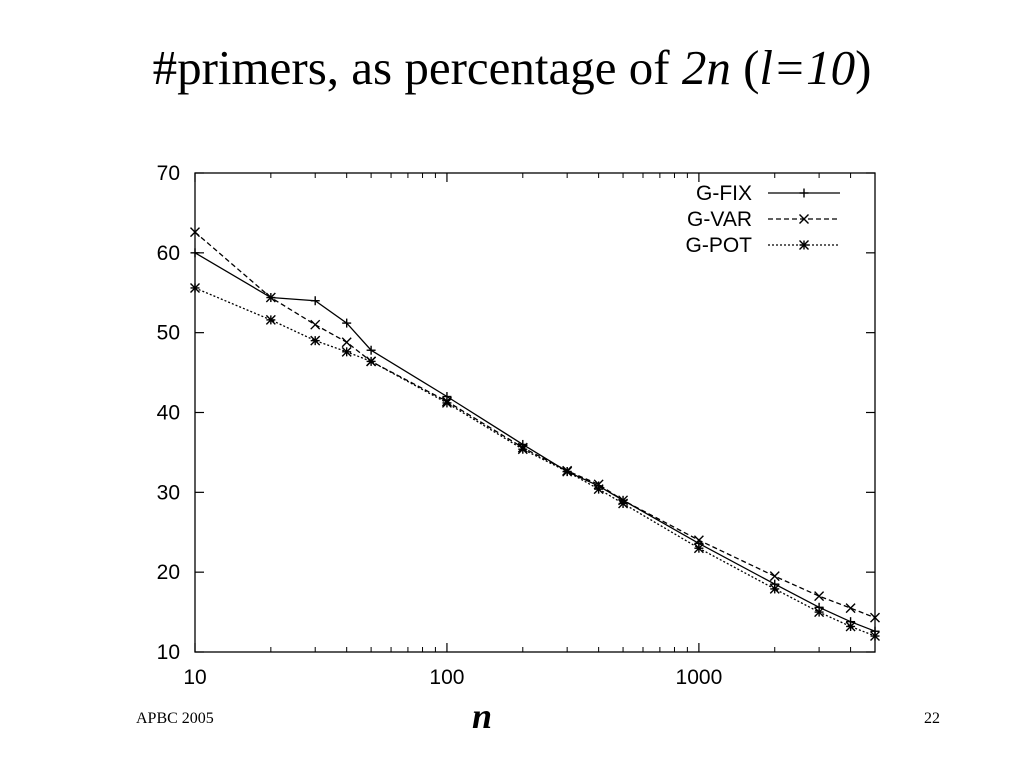 The image size is (1024, 768). What do you see at coordinates (724, 193) in the screenshot?
I see `legend-label-g-fix: G-FIX` at bounding box center [724, 193].